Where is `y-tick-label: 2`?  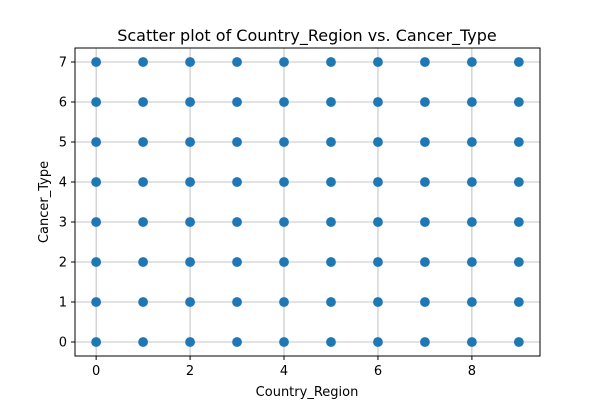
y-tick-label: 2 is located at coordinates (63, 263).